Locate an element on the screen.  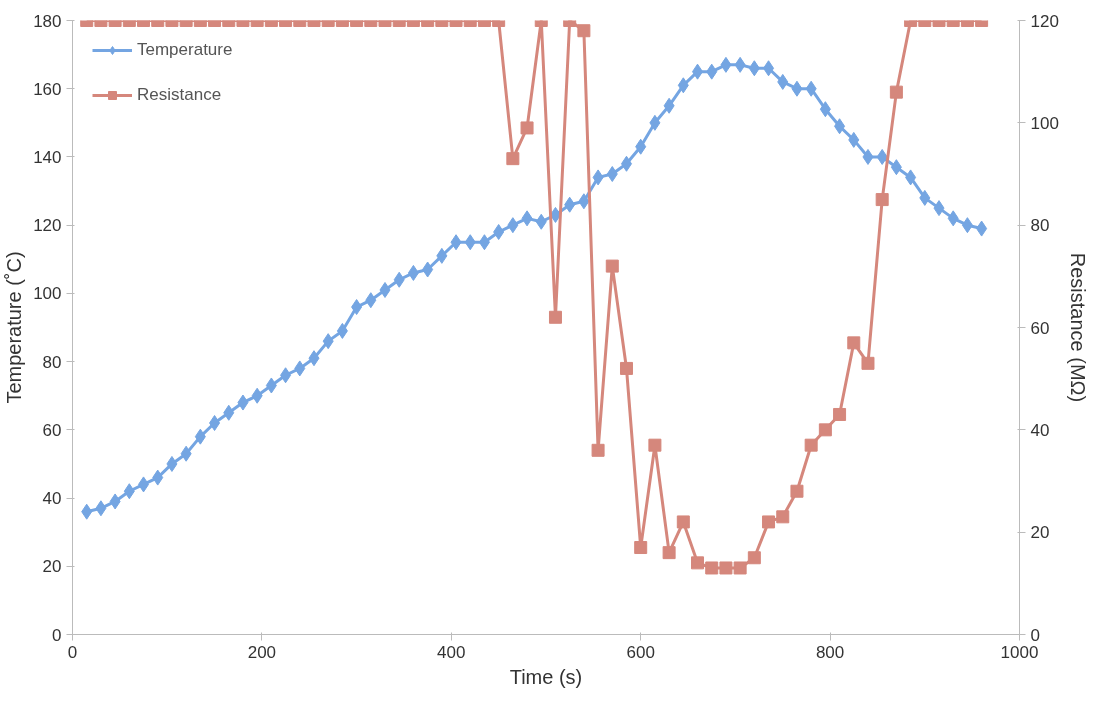
x-tick-label: 0 is located at coordinates (72, 652).